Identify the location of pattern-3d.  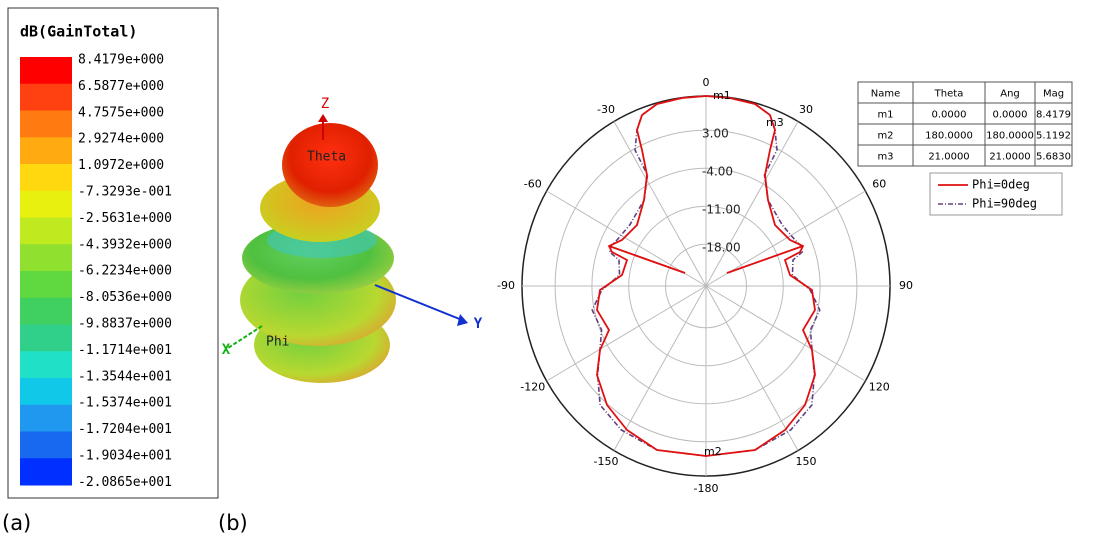
(347, 248).